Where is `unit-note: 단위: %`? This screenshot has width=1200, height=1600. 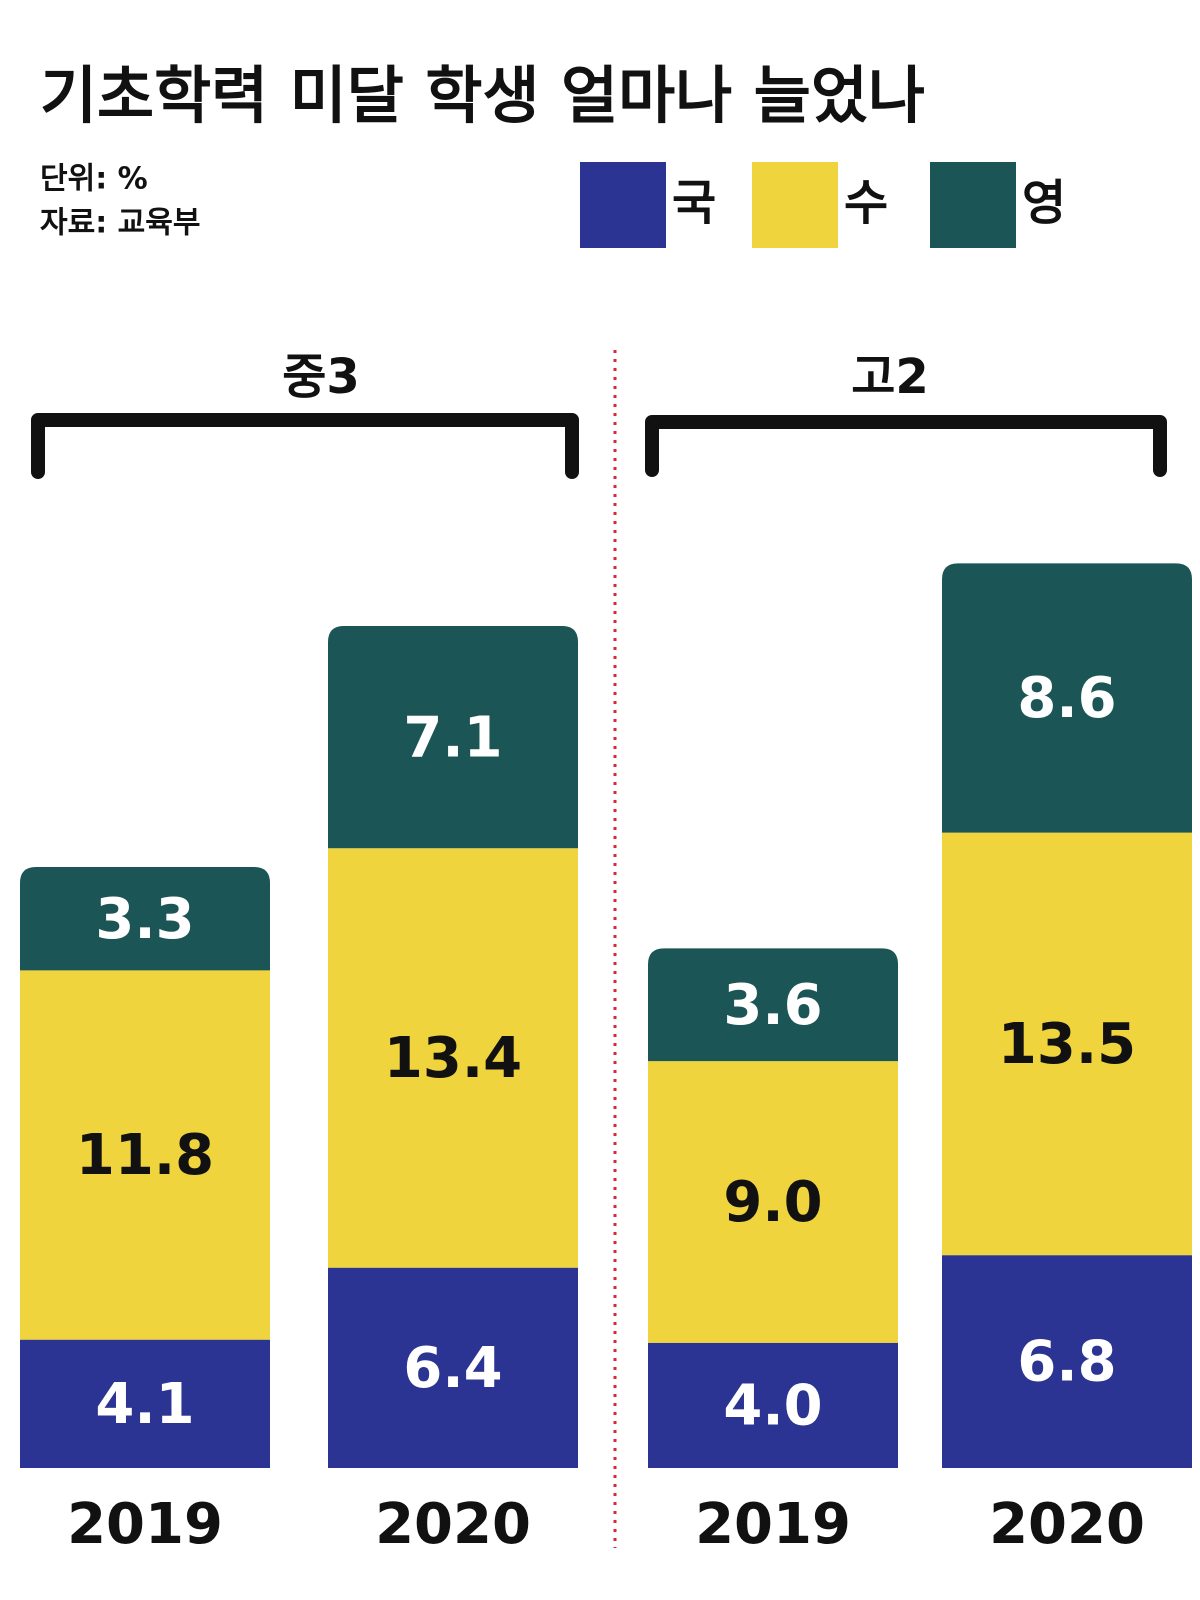 unit-note: 단위: % is located at coordinates (94, 179).